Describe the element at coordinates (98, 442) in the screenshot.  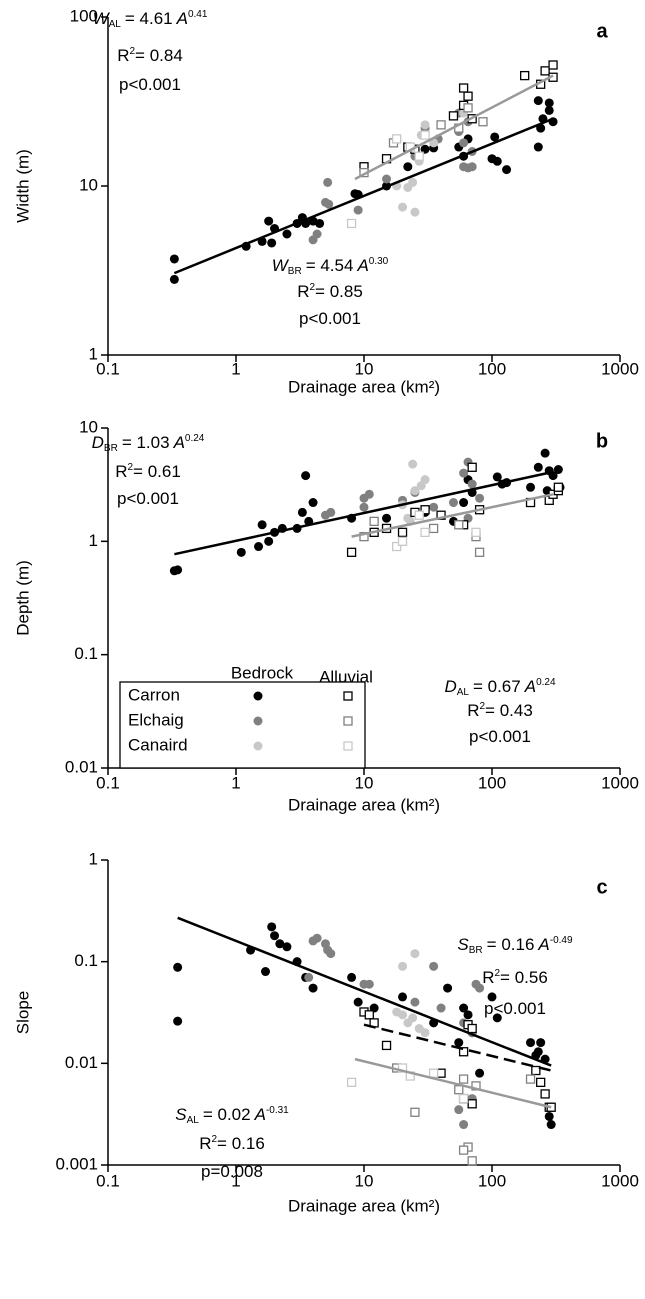
I see `annotation-part: D` at that location.